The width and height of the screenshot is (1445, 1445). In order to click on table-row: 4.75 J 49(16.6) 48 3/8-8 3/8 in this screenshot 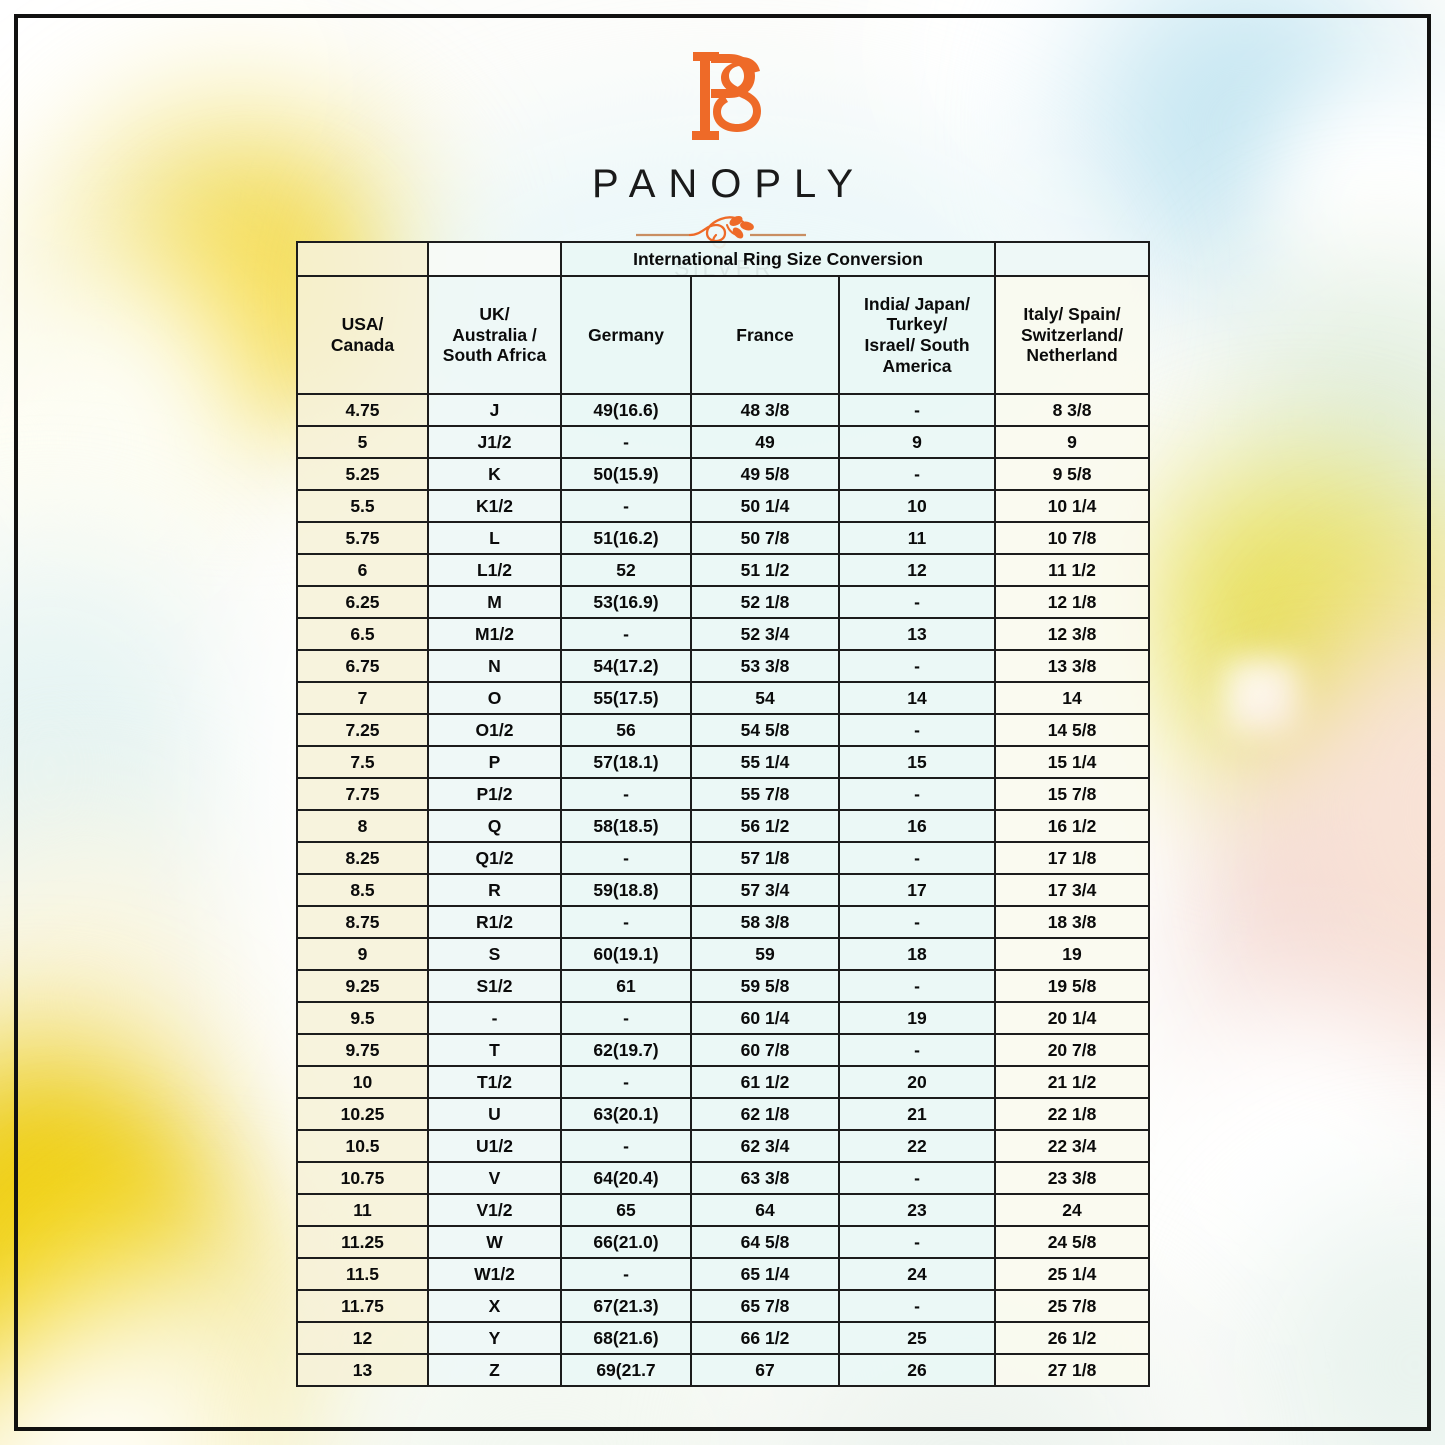, I will do `click(723, 410)`.